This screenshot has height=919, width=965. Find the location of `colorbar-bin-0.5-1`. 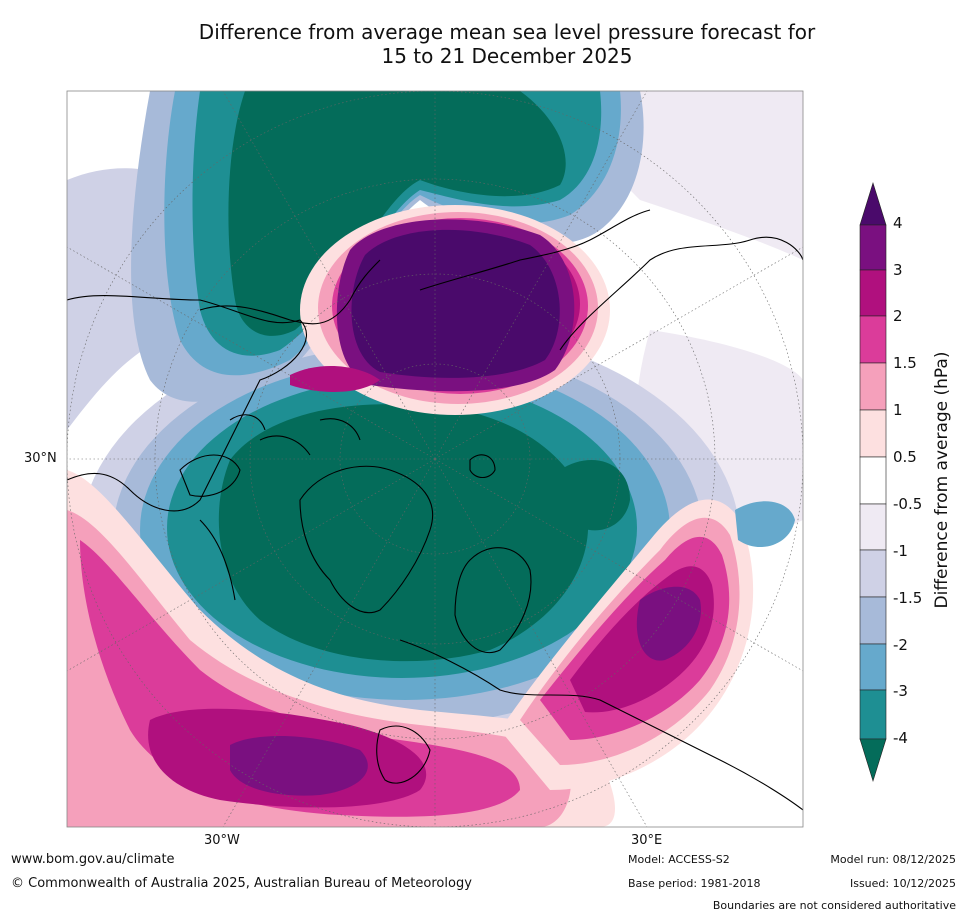

colorbar-bin-0.5-1 is located at coordinates (873, 433).